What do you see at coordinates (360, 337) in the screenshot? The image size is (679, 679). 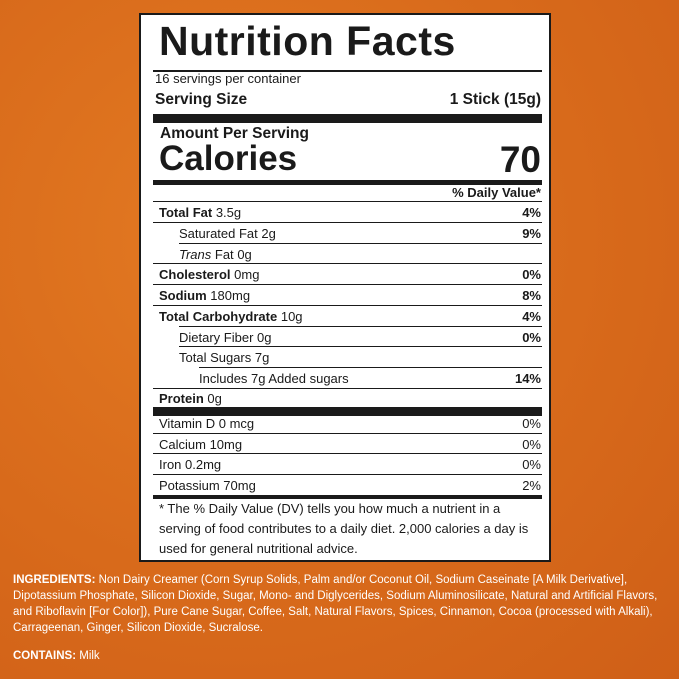 I see `nutrient-row-dietary-fiber: Dietary Fiber 0g 0%` at bounding box center [360, 337].